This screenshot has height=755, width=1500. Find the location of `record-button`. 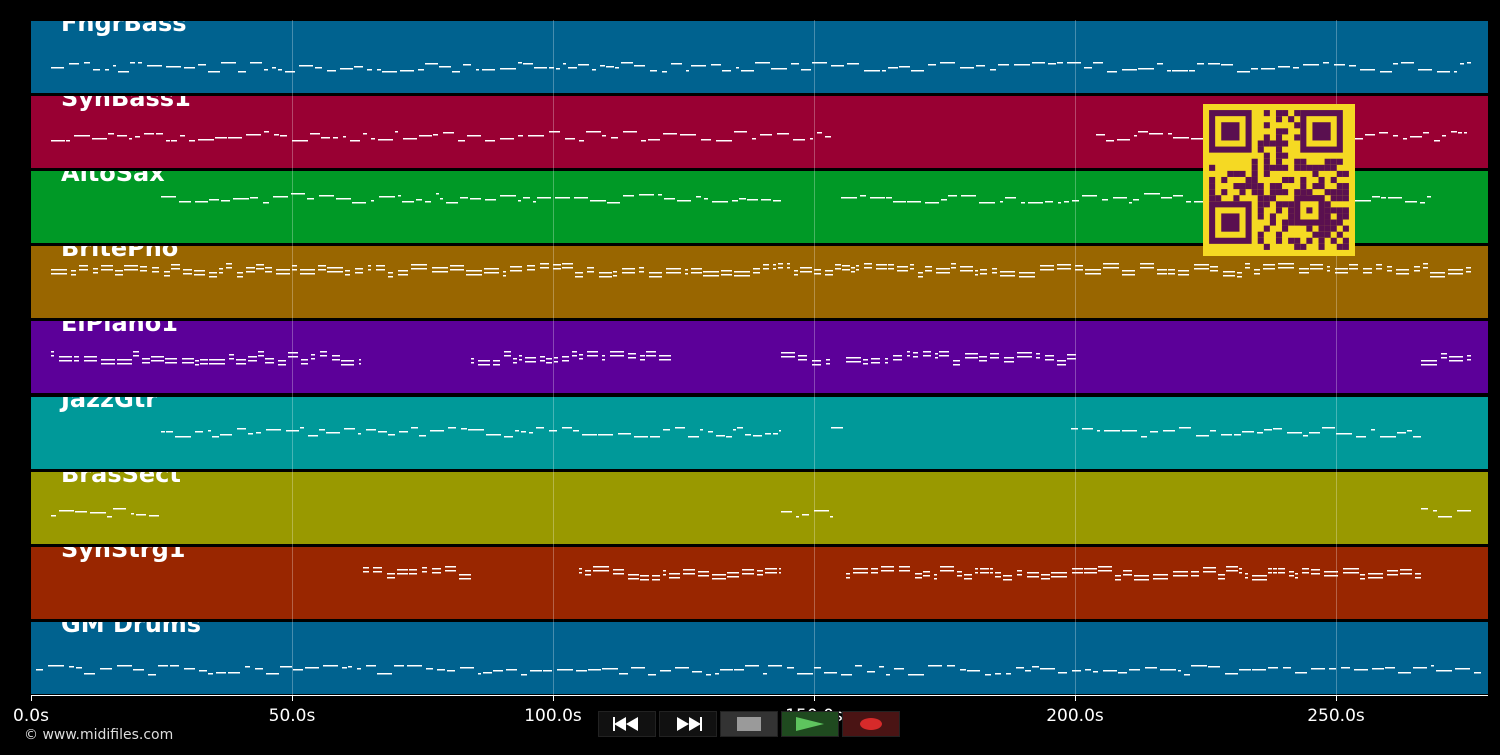

record-button is located at coordinates (871, 724).